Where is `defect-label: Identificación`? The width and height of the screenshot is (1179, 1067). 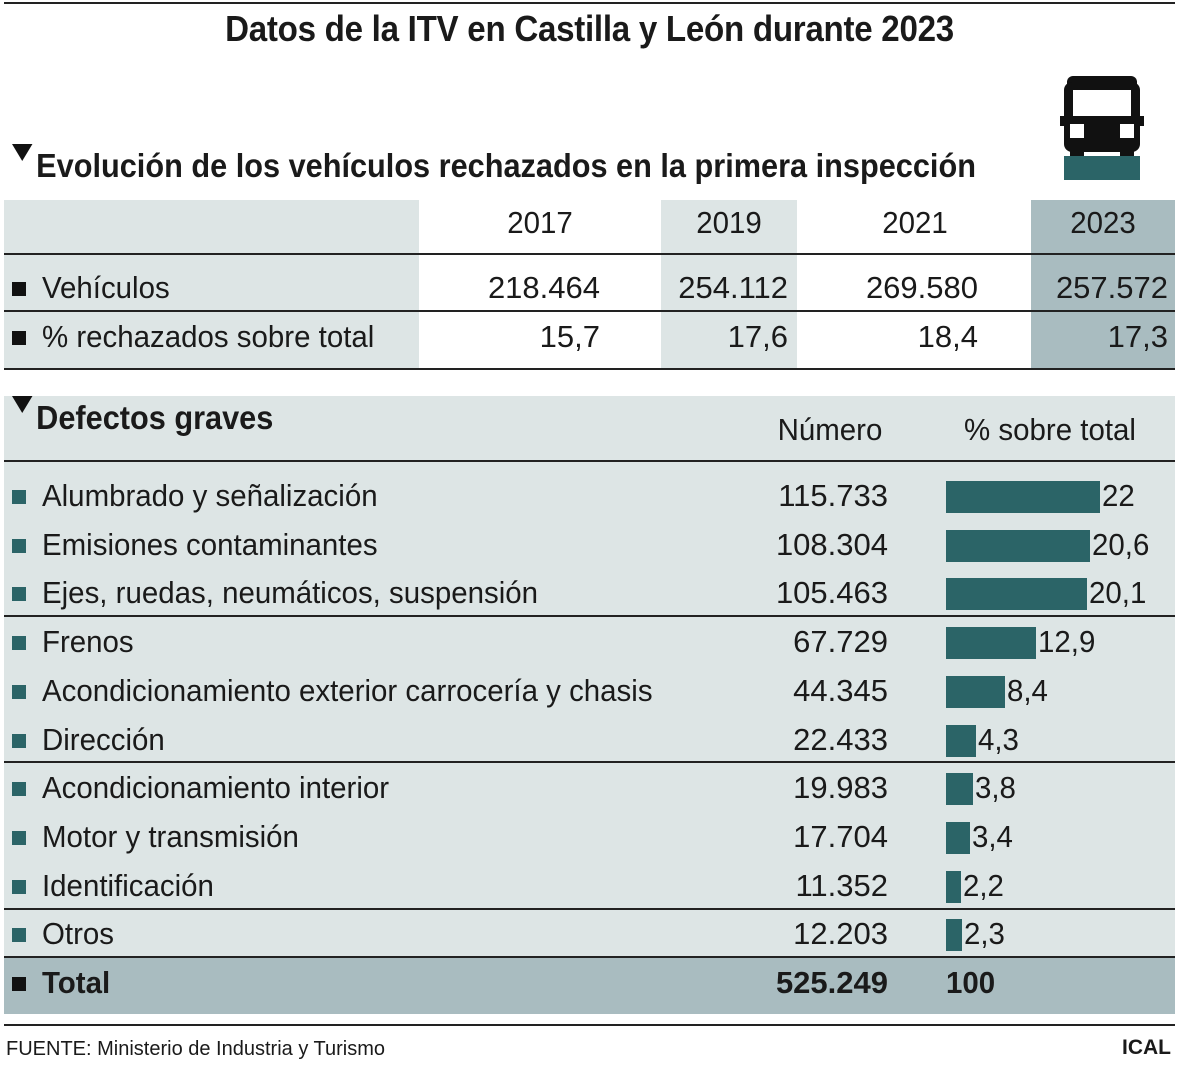 defect-label: Identificación is located at coordinates (128, 885).